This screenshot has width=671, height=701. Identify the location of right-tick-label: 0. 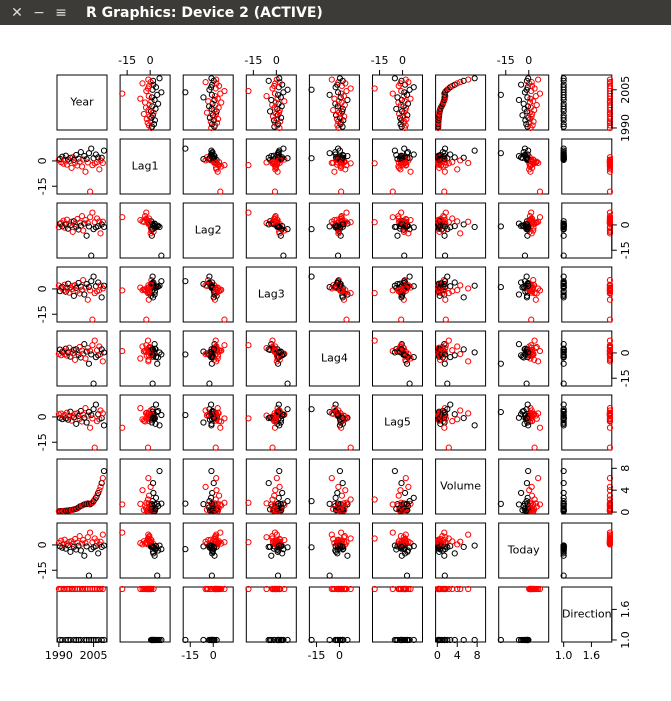
(625, 352).